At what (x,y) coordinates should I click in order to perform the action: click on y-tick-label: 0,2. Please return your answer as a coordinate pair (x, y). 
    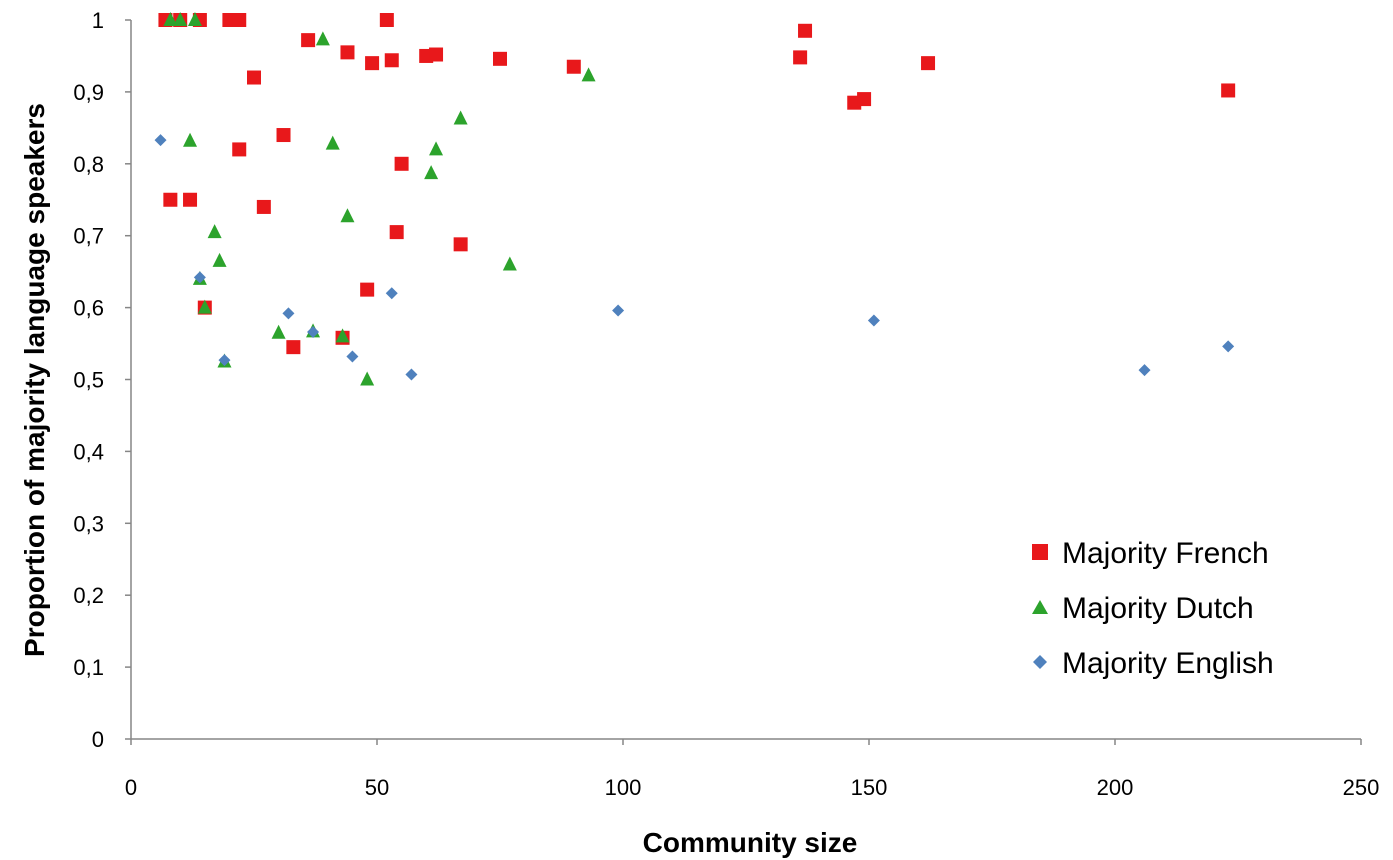
    Looking at the image, I should click on (88, 595).